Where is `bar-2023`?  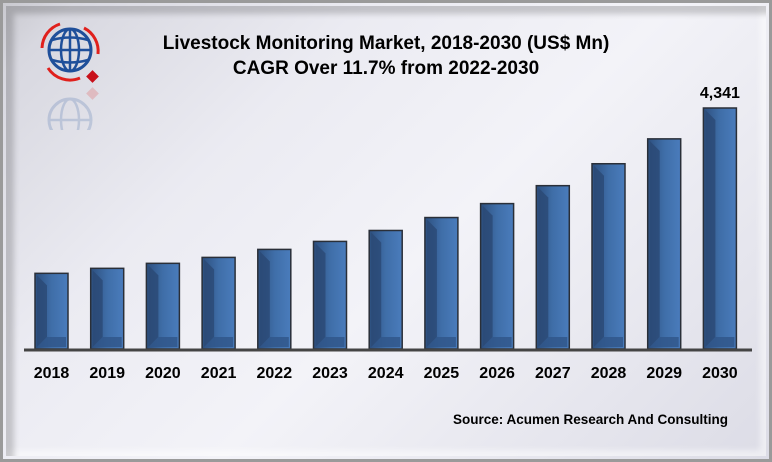 bar-2023 is located at coordinates (330, 295).